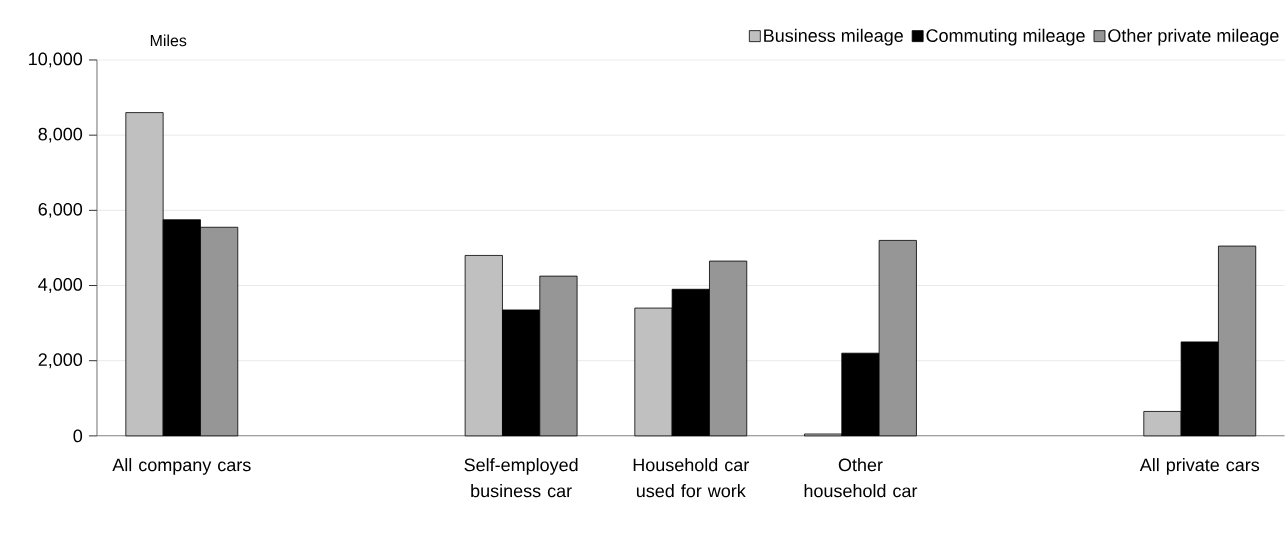 This screenshot has width=1285, height=555. I want to click on legend-label: Commuting mileage, so click(1005, 37).